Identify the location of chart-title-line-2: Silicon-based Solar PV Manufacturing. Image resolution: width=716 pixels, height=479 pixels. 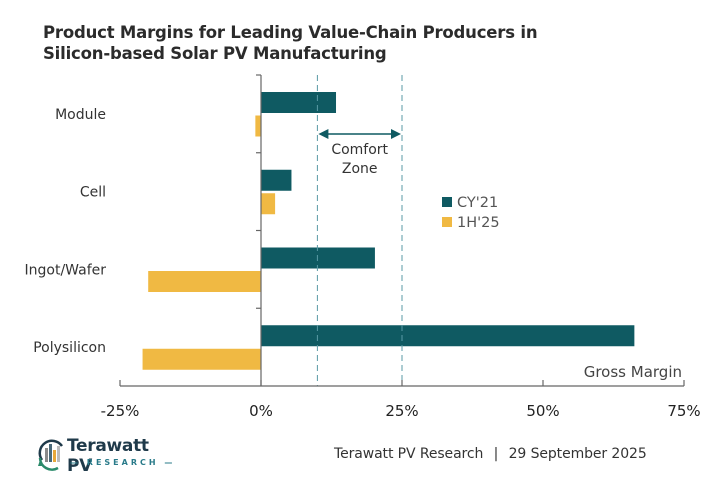
(215, 53).